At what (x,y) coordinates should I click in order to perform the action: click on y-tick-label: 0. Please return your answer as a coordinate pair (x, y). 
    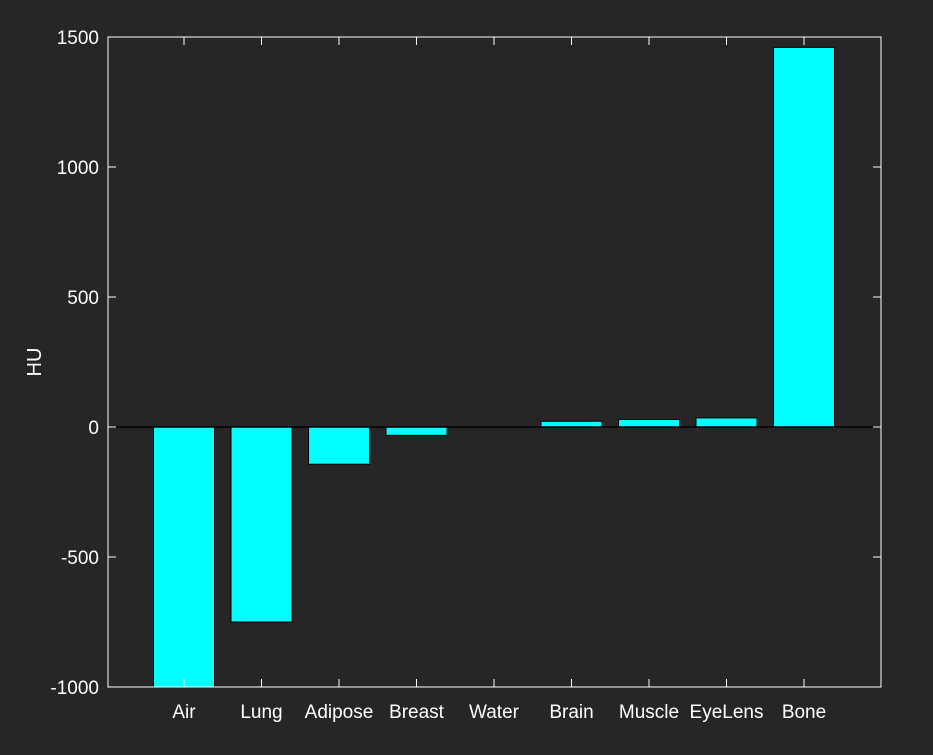
    Looking at the image, I should click on (93, 428).